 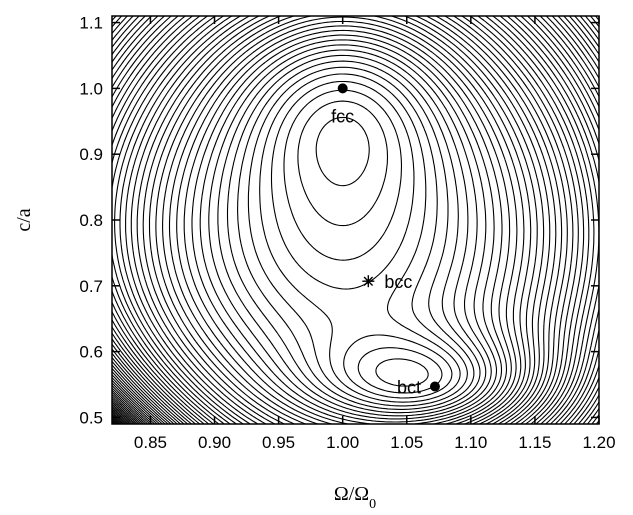 What do you see at coordinates (150, 442) in the screenshot?
I see `x-tick-label: 0.85` at bounding box center [150, 442].